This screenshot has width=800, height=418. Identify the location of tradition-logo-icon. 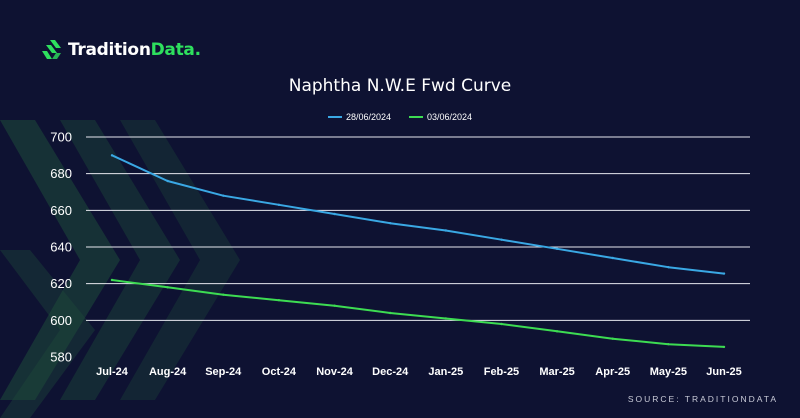
(51, 49).